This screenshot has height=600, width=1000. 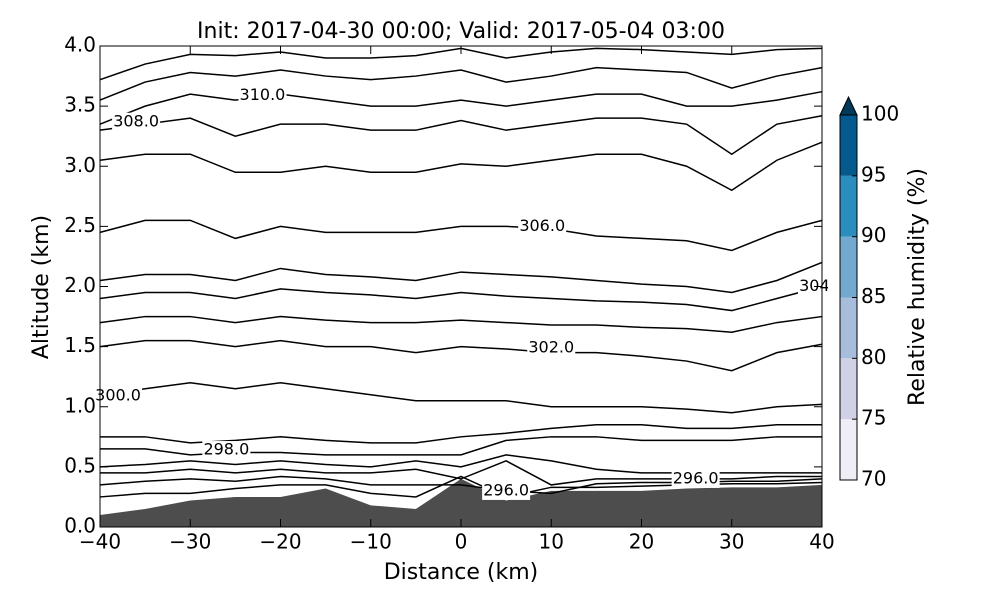 I want to click on x-tick-label: −20, so click(x=280, y=542).